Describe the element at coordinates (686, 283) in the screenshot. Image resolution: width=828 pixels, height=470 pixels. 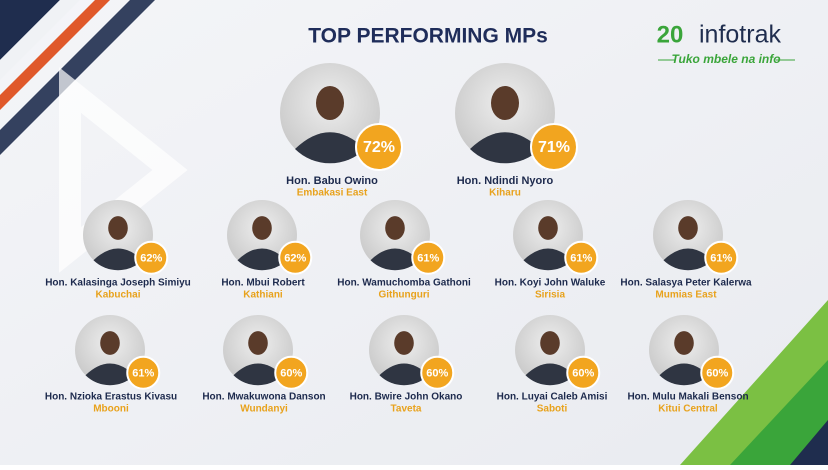
I see `mp-name: Hon. Salasya Peter Kalerwa` at that location.